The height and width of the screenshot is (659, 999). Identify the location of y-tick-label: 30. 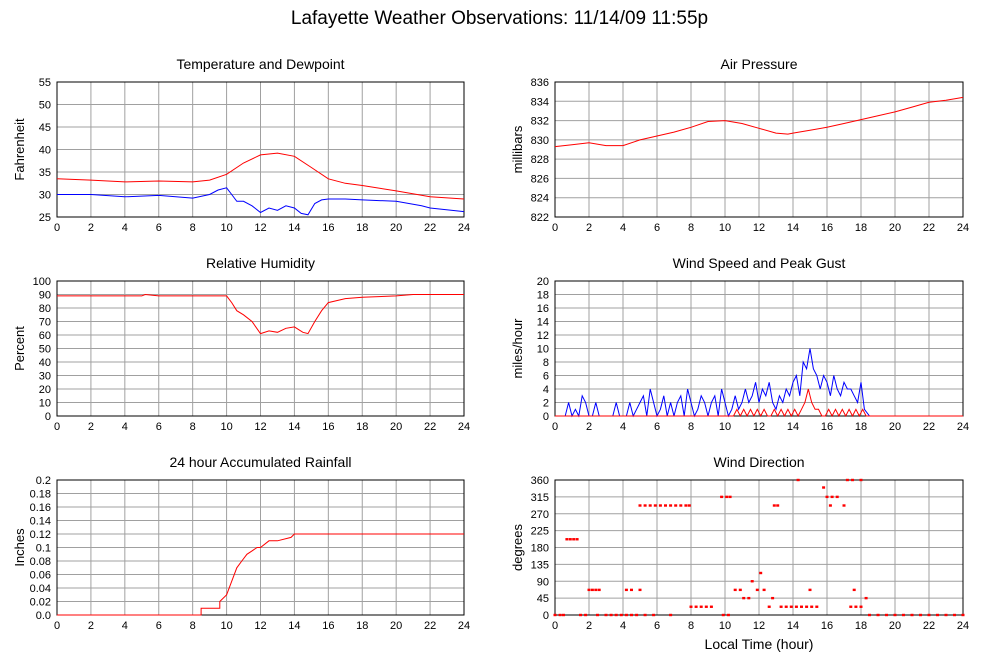
(45, 377).